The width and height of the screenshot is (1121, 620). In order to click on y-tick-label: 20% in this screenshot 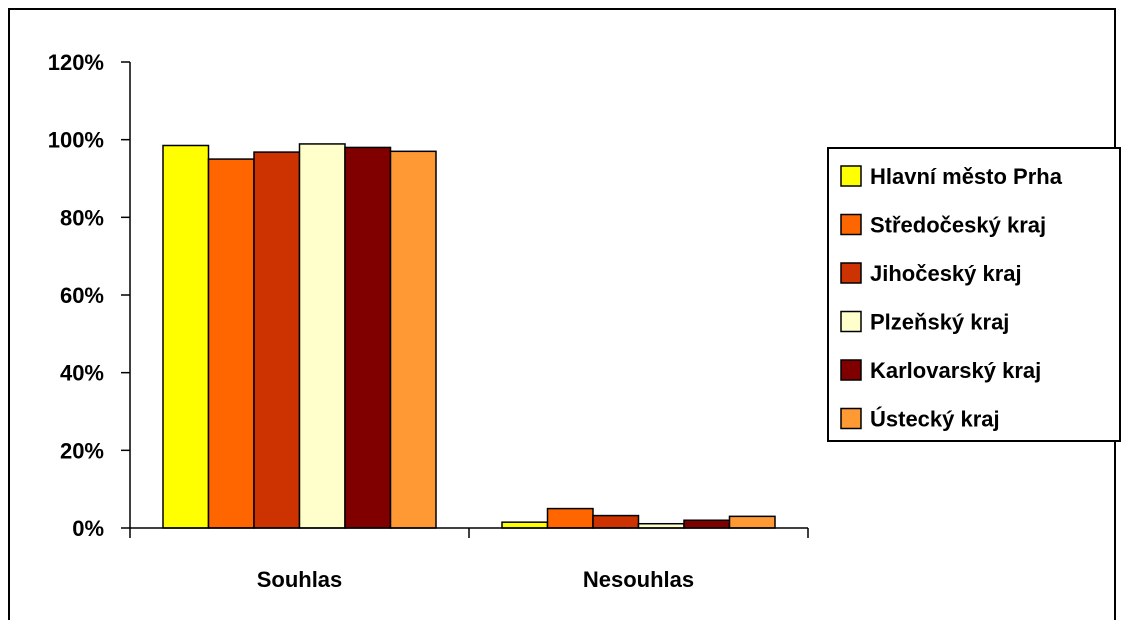, I will do `click(82, 450)`.